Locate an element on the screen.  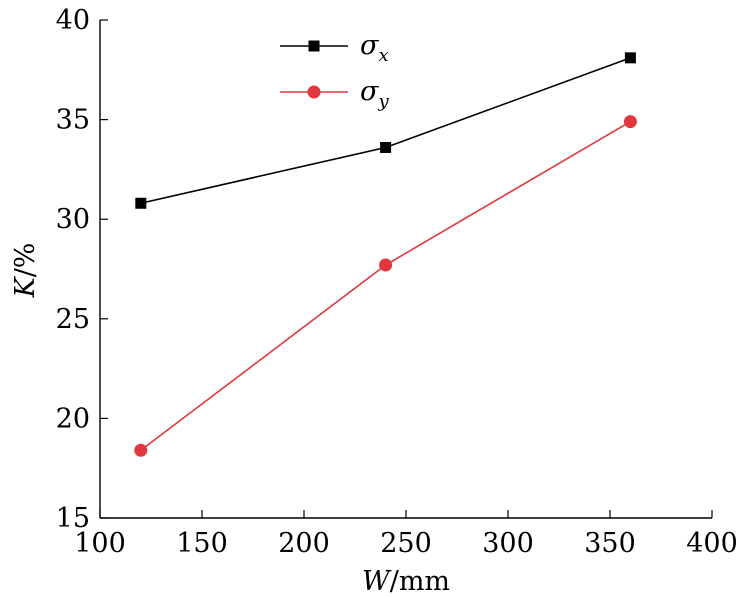
legend-label-2: σy is located at coordinates (374, 94).